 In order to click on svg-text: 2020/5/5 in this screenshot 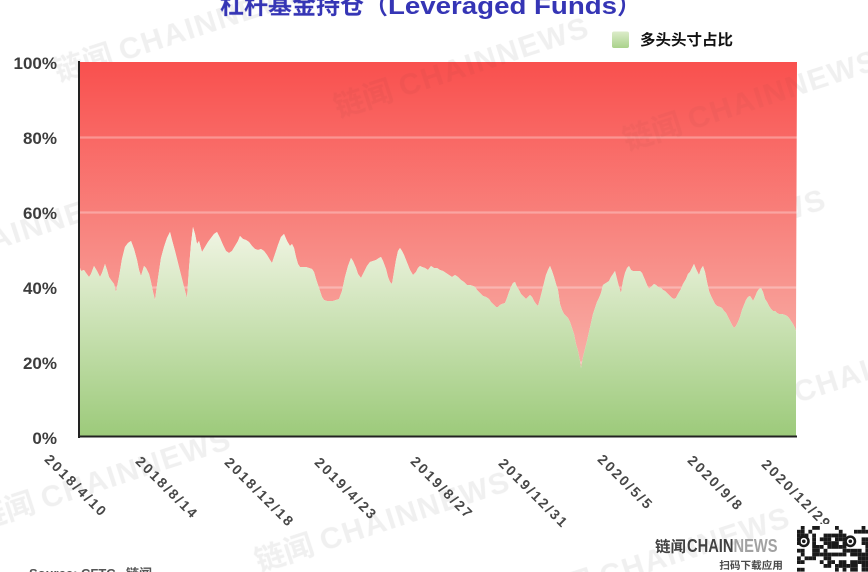, I will do `click(626, 482)`.